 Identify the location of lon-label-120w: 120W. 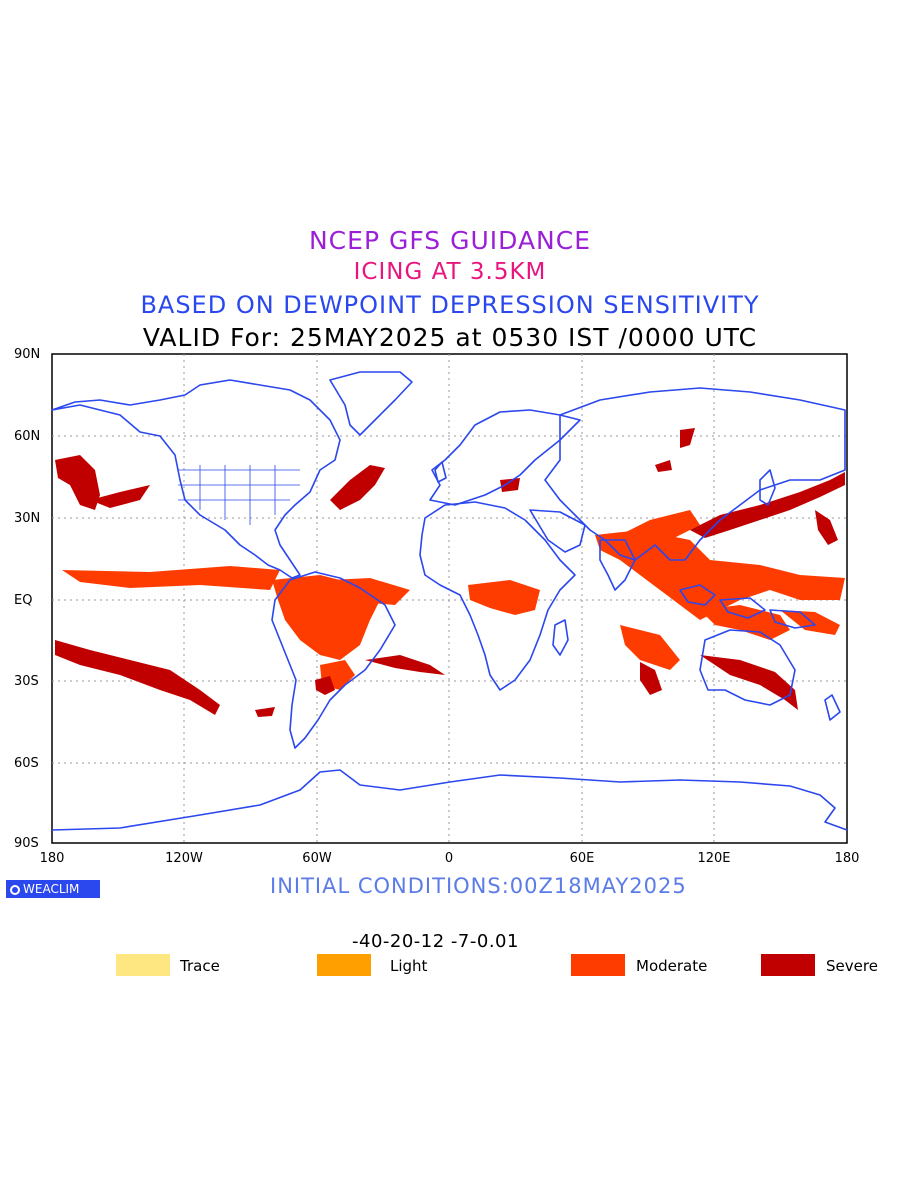
(184, 858).